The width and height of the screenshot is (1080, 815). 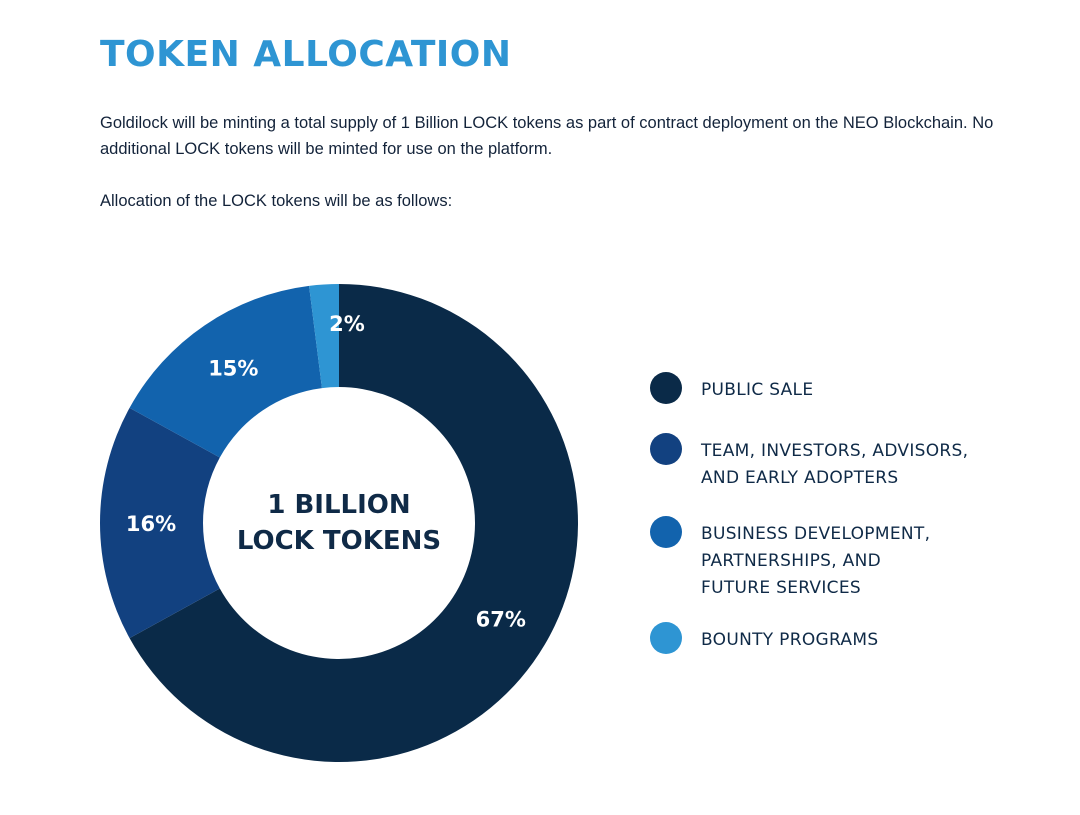 What do you see at coordinates (666, 388) in the screenshot?
I see `legend-swatch-public-sale` at bounding box center [666, 388].